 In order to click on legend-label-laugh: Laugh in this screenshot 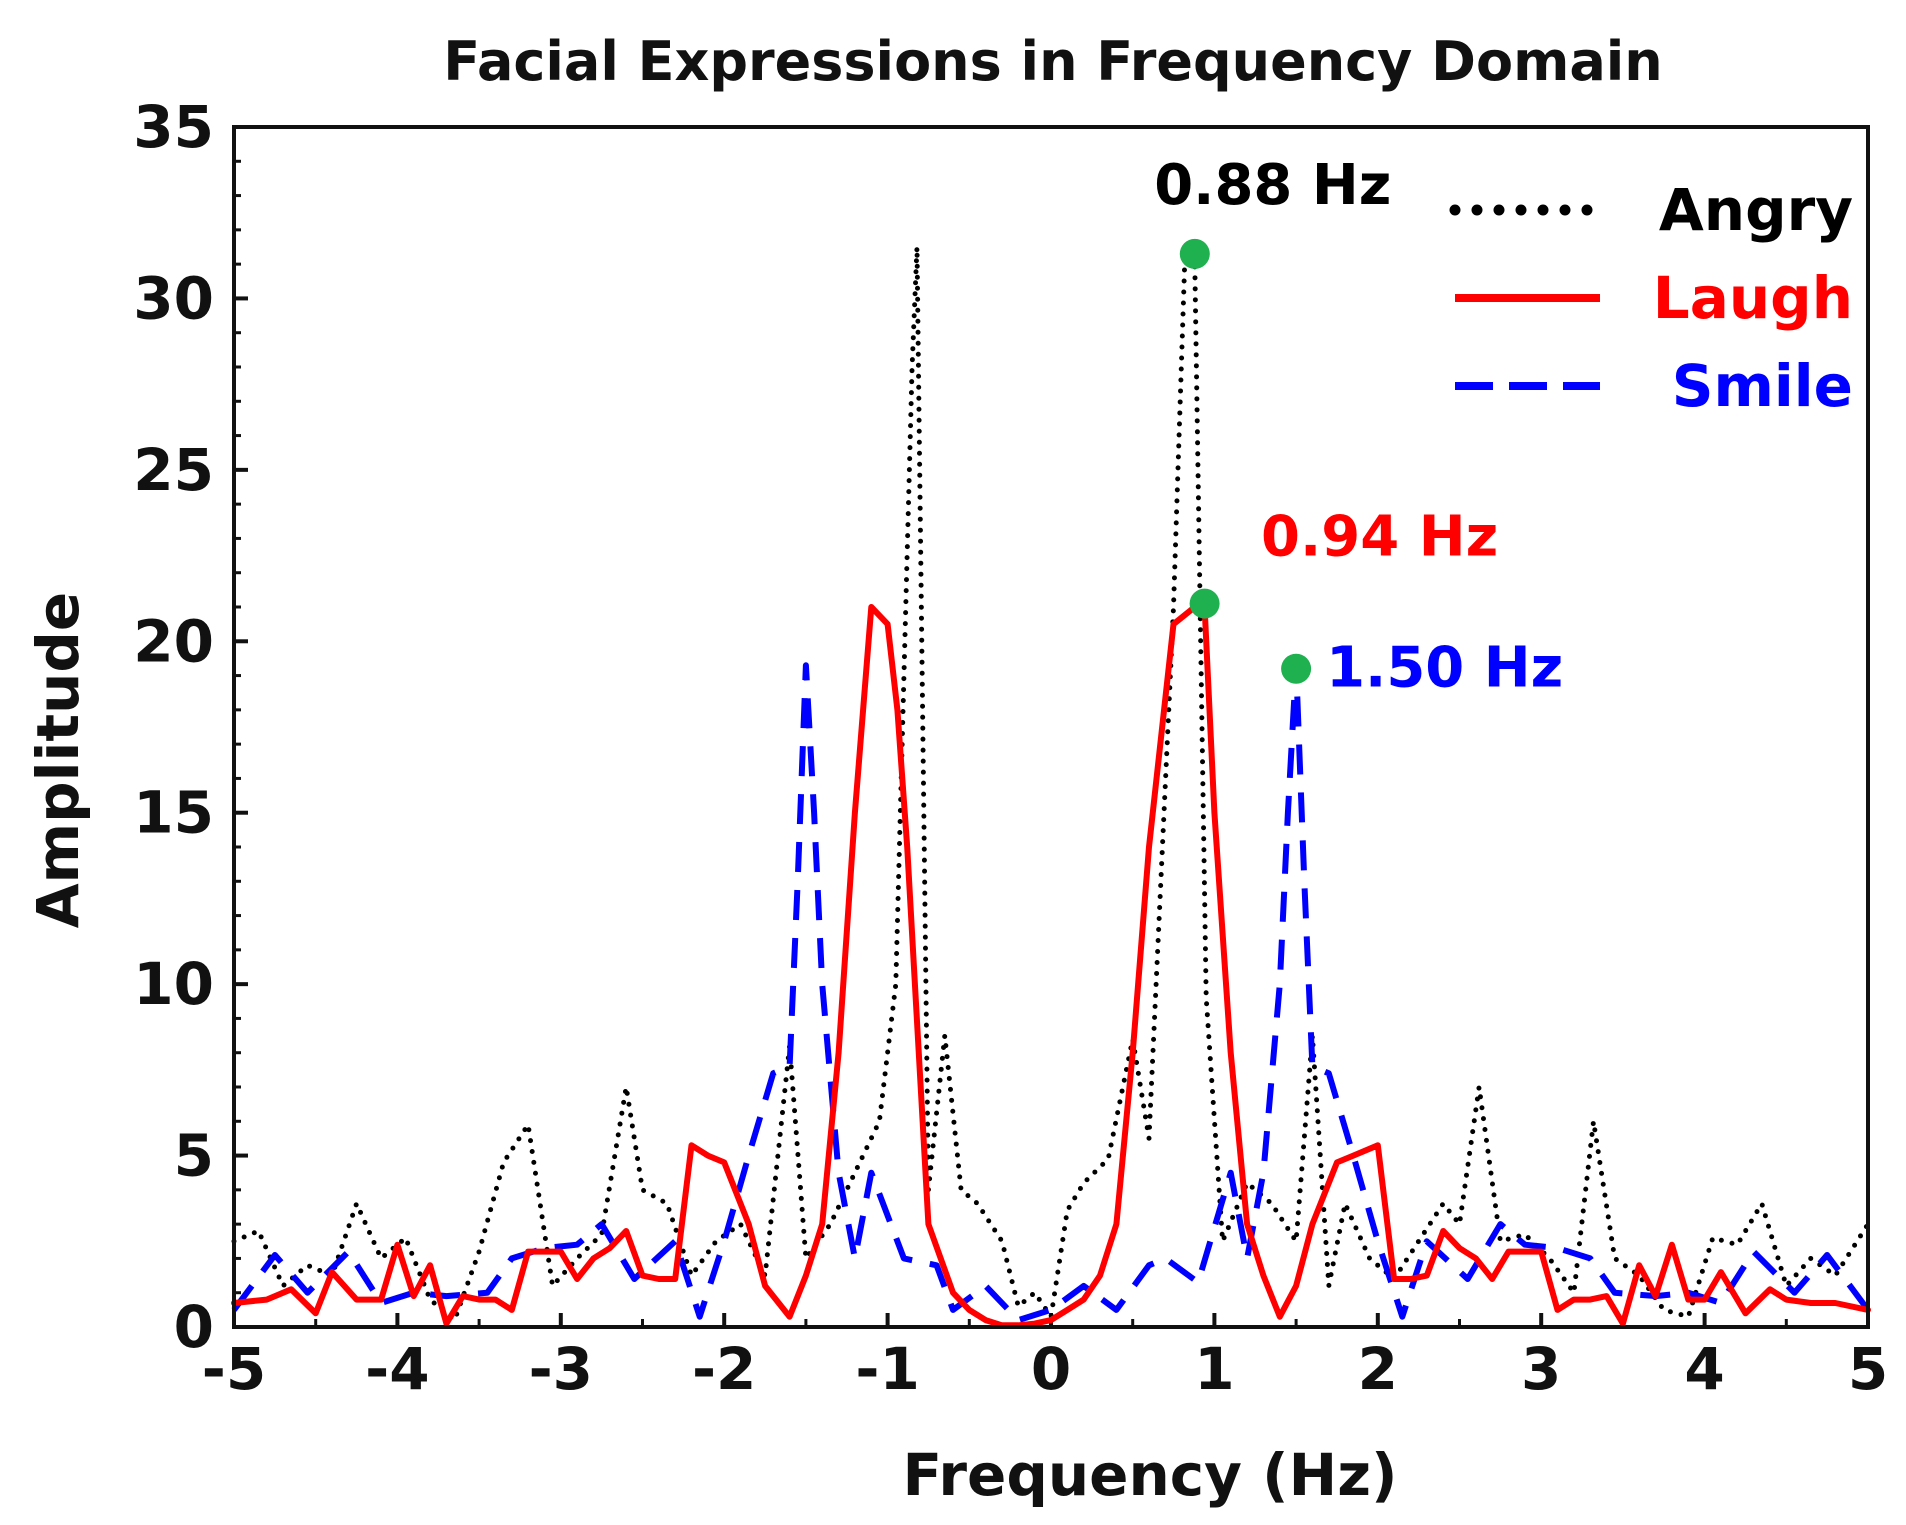, I will do `click(1753, 298)`.